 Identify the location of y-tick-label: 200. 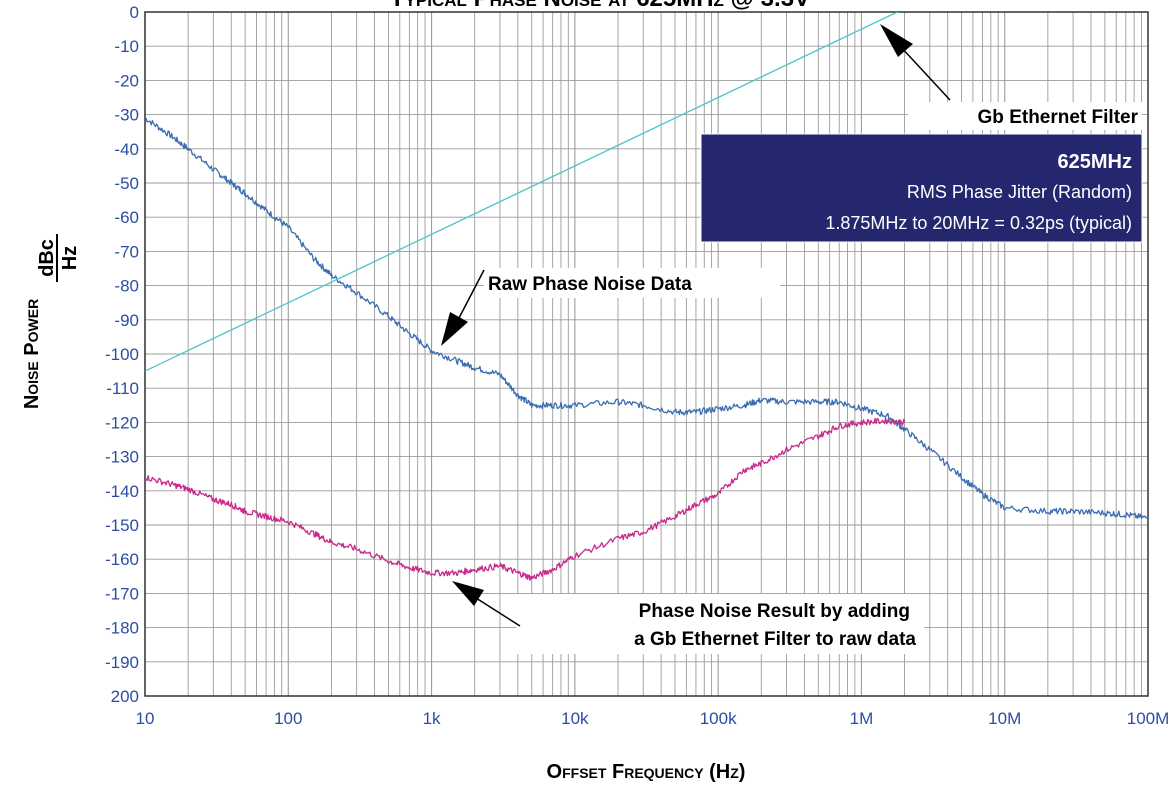
(125, 696).